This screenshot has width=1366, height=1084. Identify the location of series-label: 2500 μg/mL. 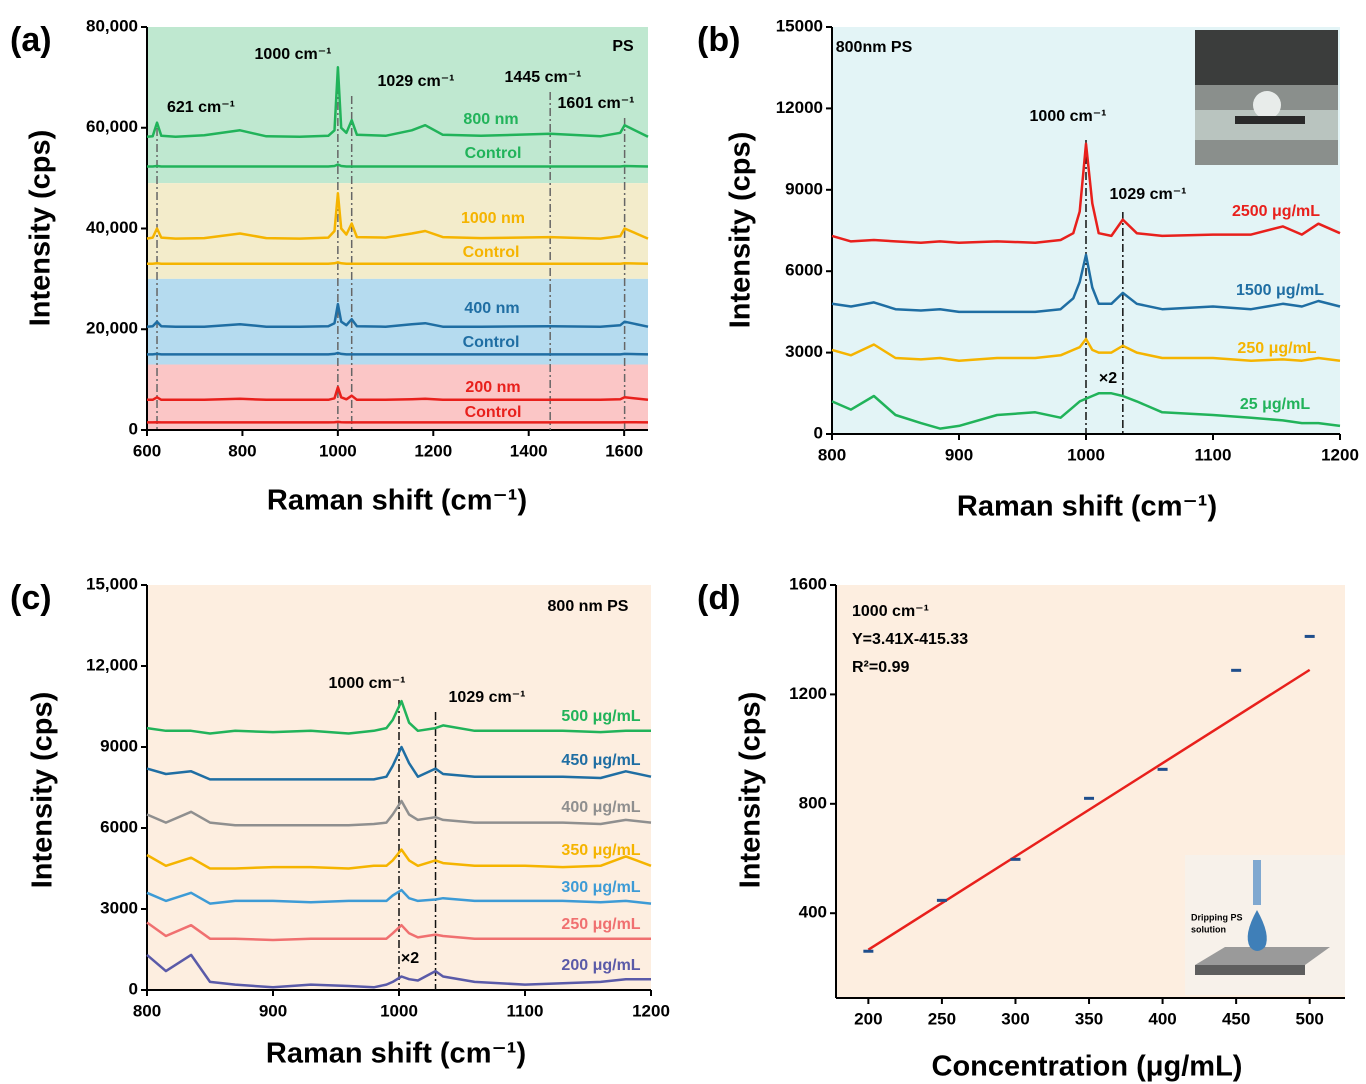
(1276, 211).